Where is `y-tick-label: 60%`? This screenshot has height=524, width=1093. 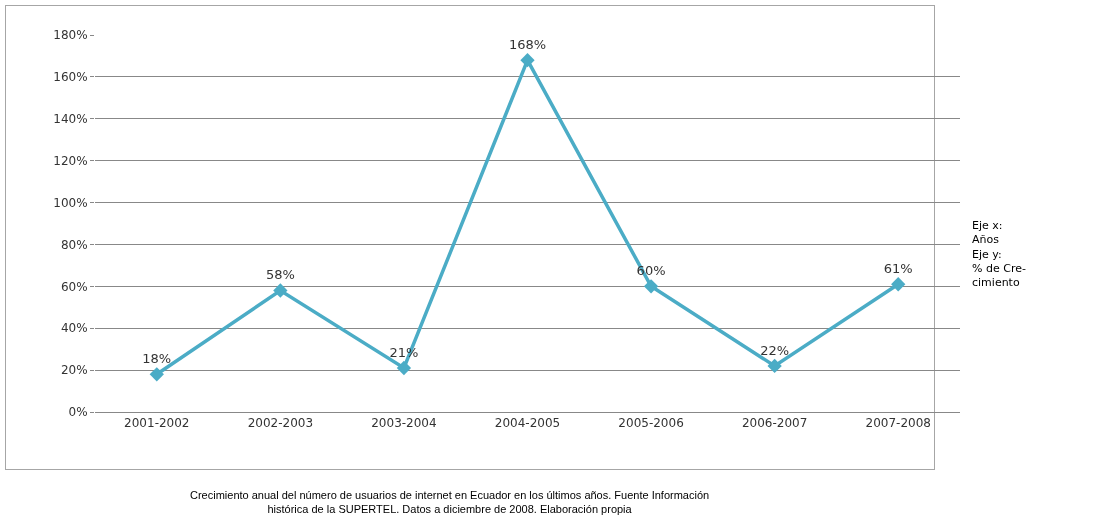
y-tick-label: 60% is located at coordinates (74, 286).